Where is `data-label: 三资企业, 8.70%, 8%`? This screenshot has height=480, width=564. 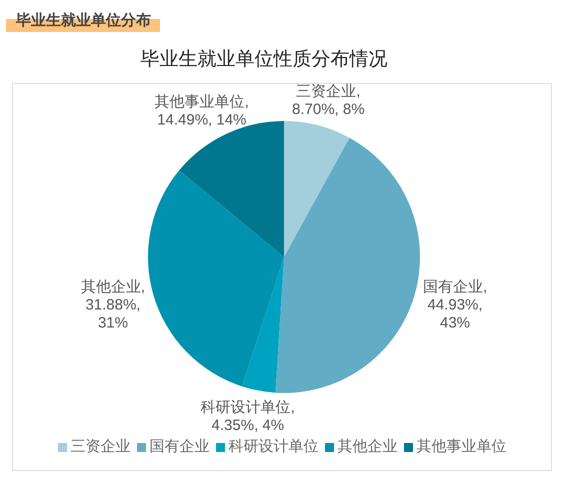
data-label: 三资企业, 8.70%, 8% is located at coordinates (328, 100).